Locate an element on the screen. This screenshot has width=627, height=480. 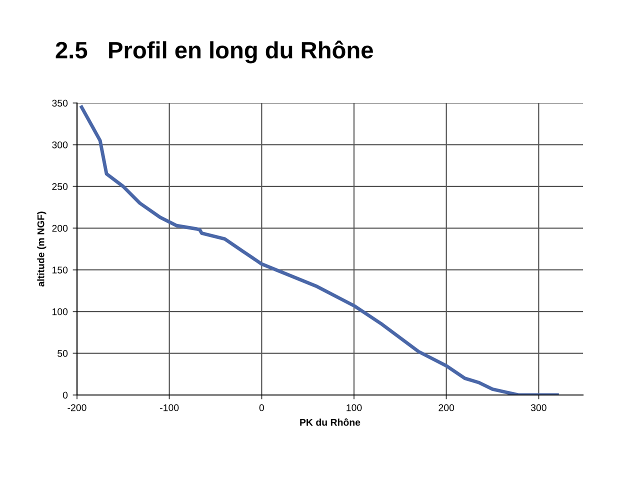
x-tick-label: 300 is located at coordinates (538, 408).